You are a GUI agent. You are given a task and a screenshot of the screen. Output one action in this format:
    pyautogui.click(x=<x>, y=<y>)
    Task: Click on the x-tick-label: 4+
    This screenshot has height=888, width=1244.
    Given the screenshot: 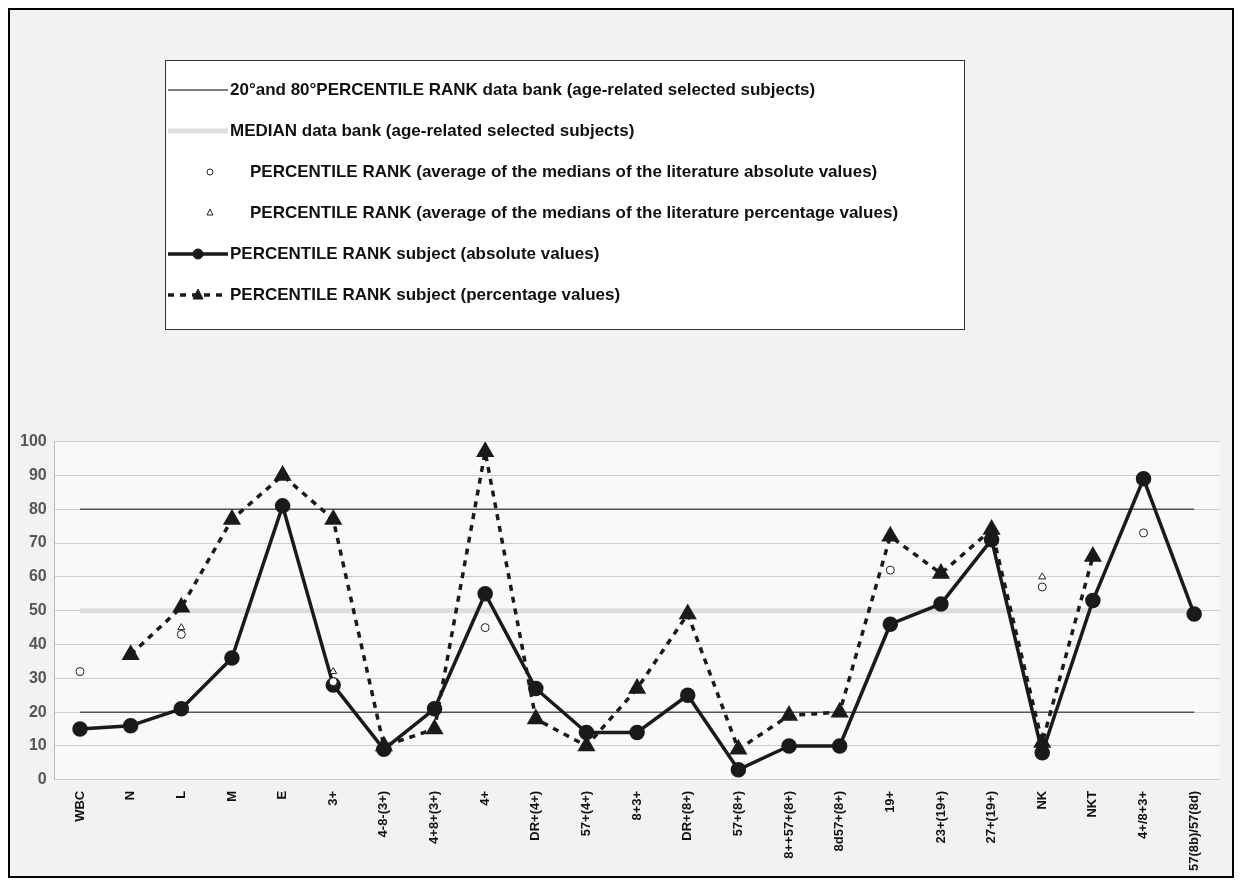 What is the action you would take?
    pyautogui.click(x=484, y=798)
    